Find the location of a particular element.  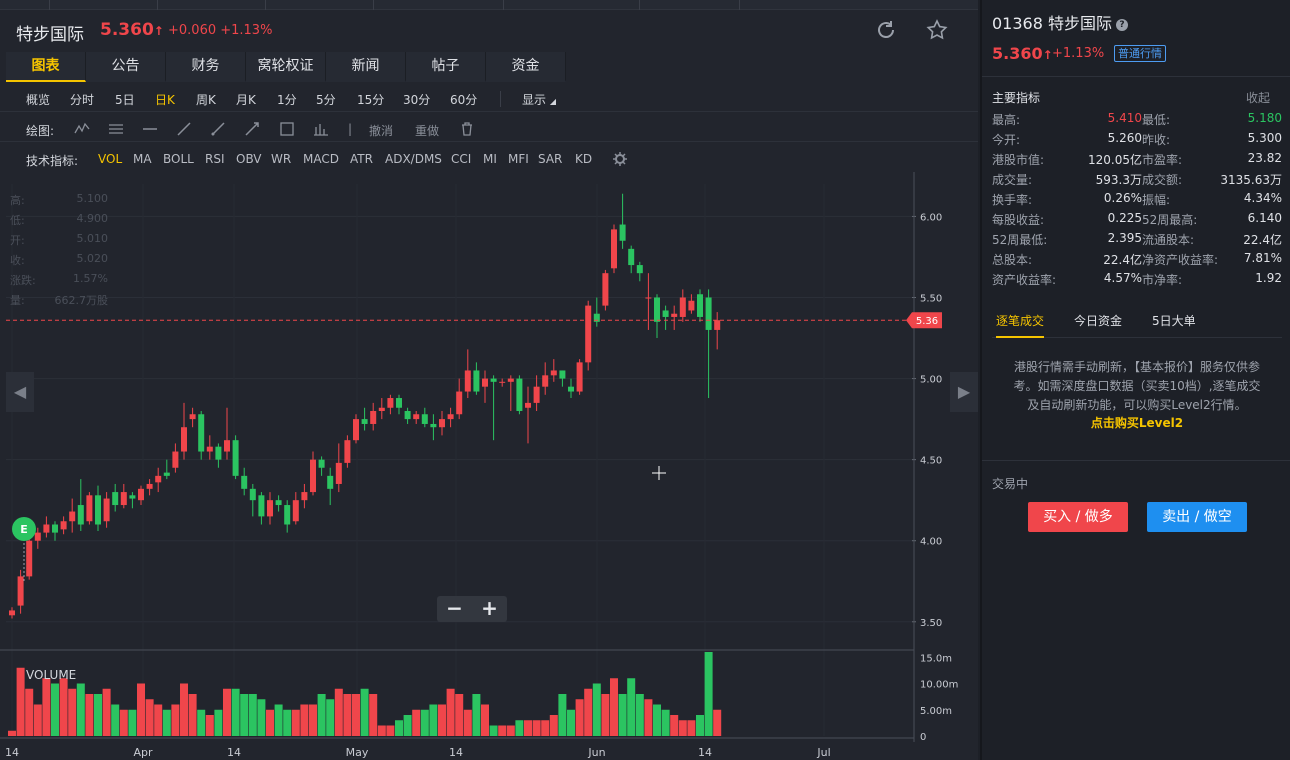

indicator-obv: OBV is located at coordinates (249, 159).